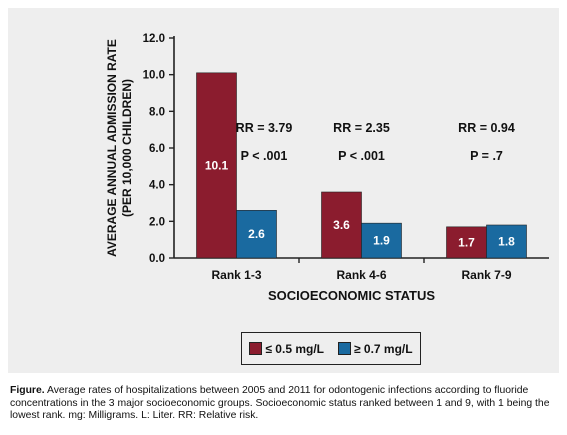  I want to click on y-axis-title-line2: (PER 10,000 CHILDREN), so click(127, 148).